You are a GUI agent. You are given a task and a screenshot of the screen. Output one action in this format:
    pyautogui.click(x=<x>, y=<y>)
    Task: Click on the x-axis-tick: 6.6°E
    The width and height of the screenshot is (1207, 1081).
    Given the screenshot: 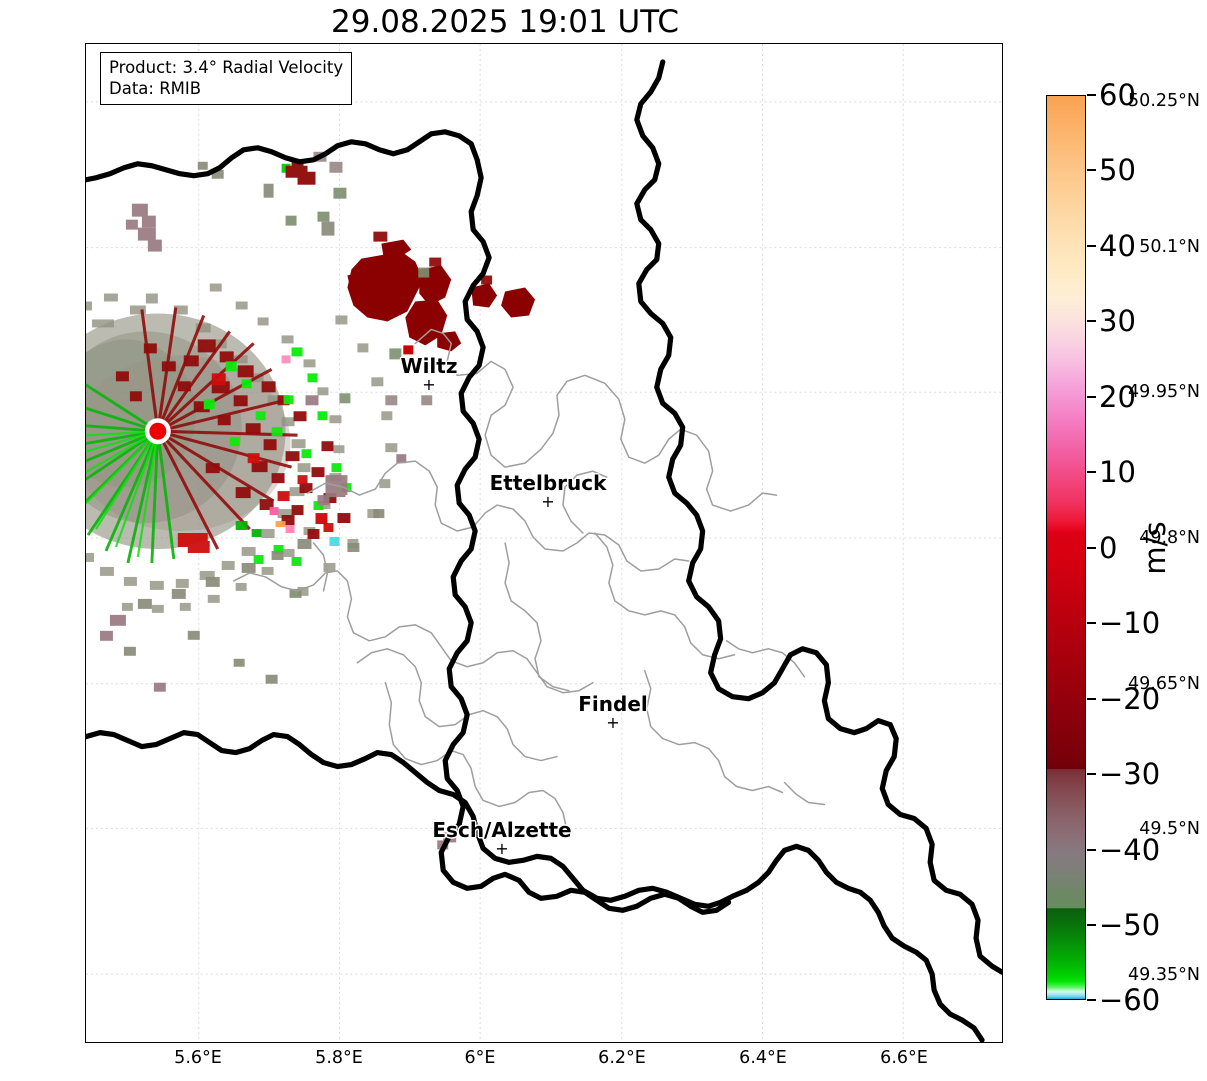 What is the action you would take?
    pyautogui.click(x=904, y=1058)
    